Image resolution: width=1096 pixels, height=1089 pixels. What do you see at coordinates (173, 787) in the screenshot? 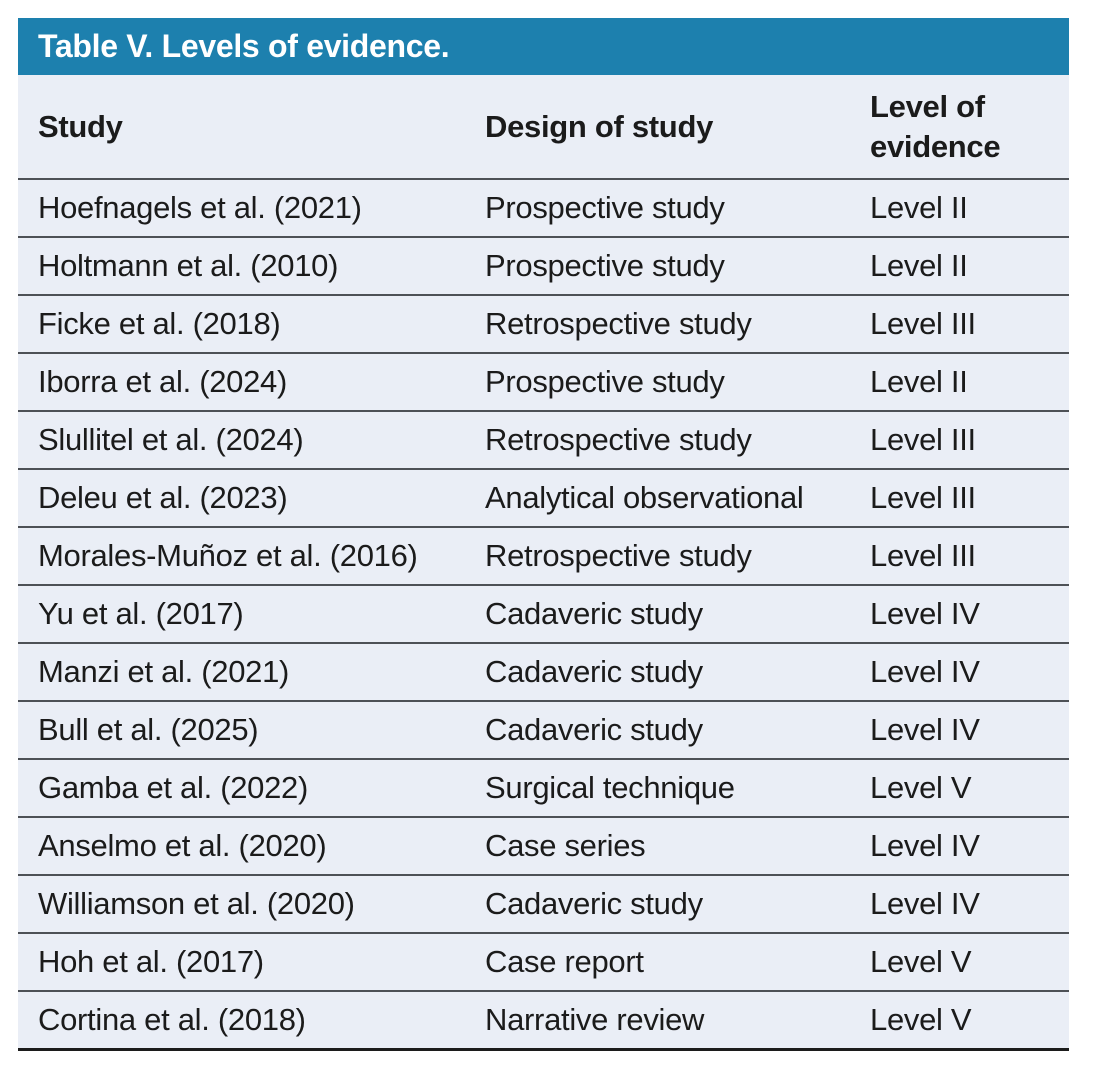
I see `cell-study: Gamba et al. (2022)` at bounding box center [173, 787].